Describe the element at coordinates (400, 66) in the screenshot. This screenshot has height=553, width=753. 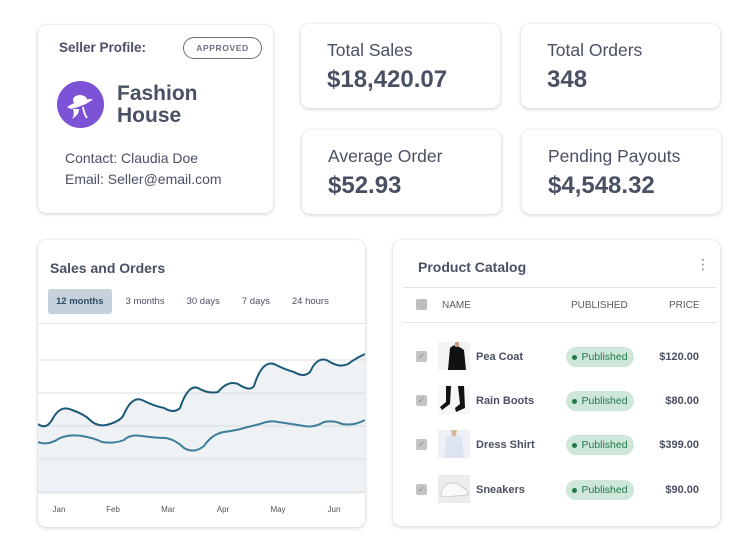
I see `stat-card-total-sales: Total Sales $18,420.07` at that location.